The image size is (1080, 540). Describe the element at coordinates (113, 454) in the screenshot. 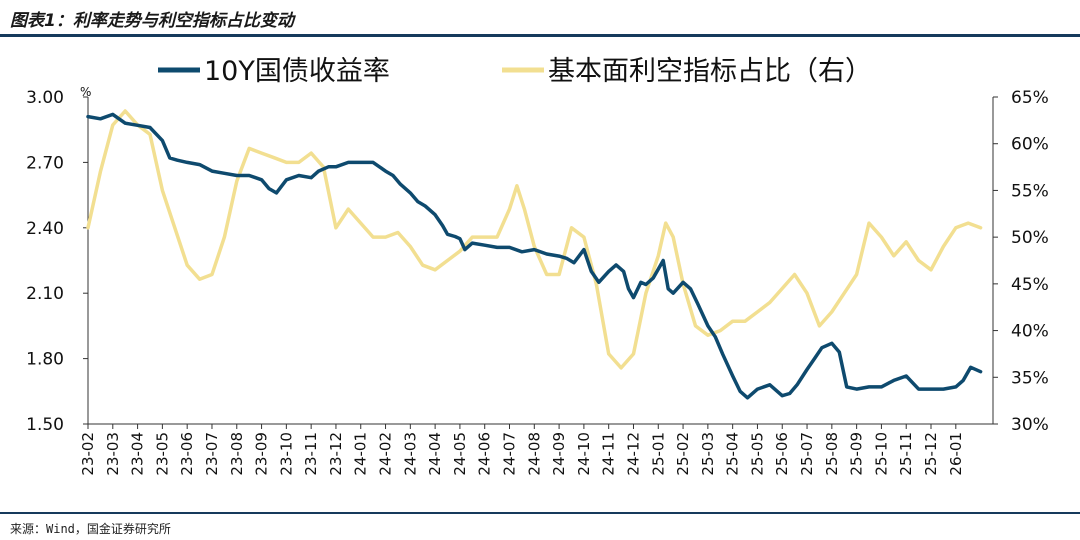

I see `x-tick-label: 23-03` at that location.